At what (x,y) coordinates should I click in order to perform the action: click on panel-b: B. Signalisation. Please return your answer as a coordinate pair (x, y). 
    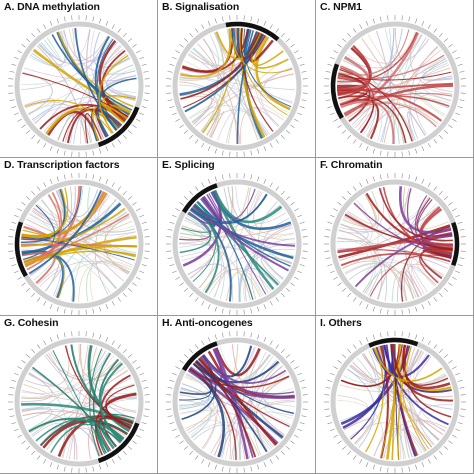
    Looking at the image, I should click on (237, 79).